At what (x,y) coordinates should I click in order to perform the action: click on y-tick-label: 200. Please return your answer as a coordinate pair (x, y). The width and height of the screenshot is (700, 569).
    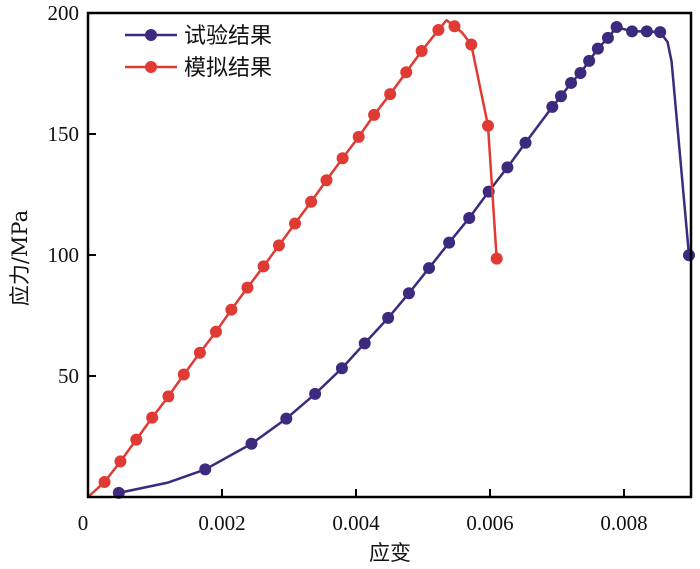
    Looking at the image, I should click on (64, 13).